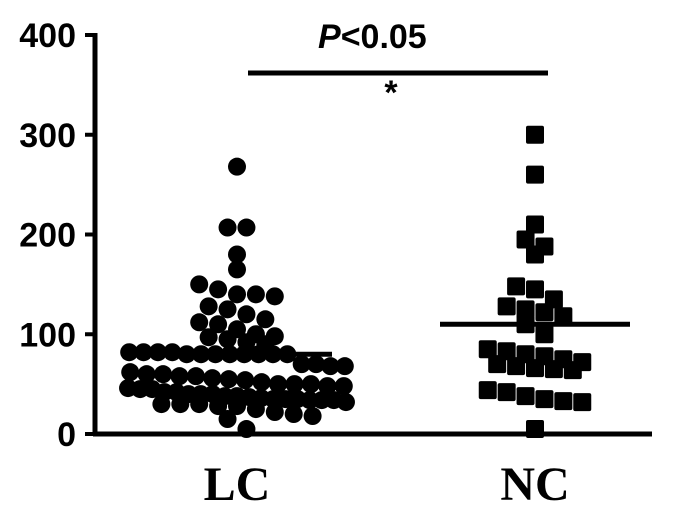  I want to click on significance-annotation: P<0.05 *, so click(398, 65).